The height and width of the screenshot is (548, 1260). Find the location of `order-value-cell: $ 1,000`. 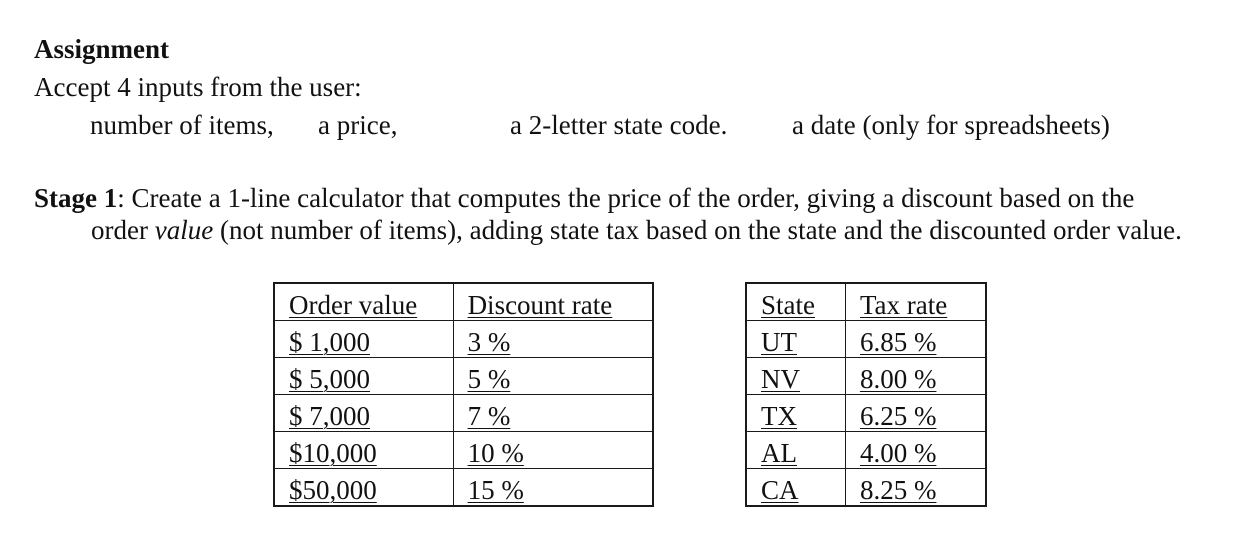

order-value-cell: $ 1,000 is located at coordinates (363, 339).